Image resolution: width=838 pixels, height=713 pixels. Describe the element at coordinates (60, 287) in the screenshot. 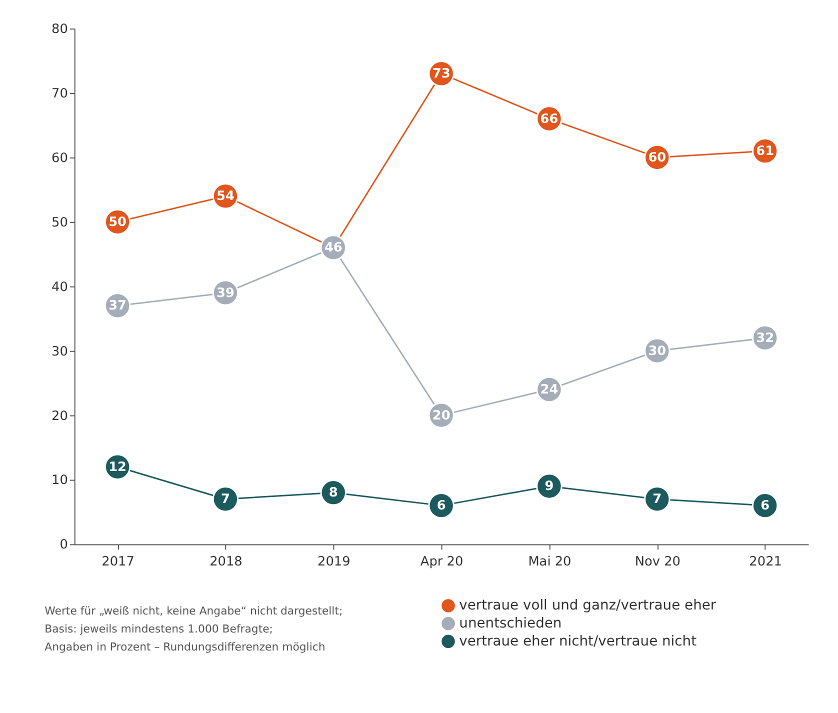

I see `y-tick-label: 40` at that location.